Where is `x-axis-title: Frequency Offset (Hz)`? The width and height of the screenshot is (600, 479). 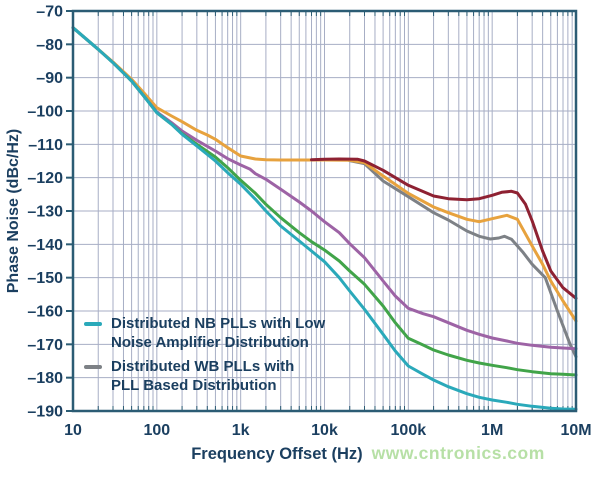 x-axis-title: Frequency Offset (Hz) is located at coordinates (277, 454).